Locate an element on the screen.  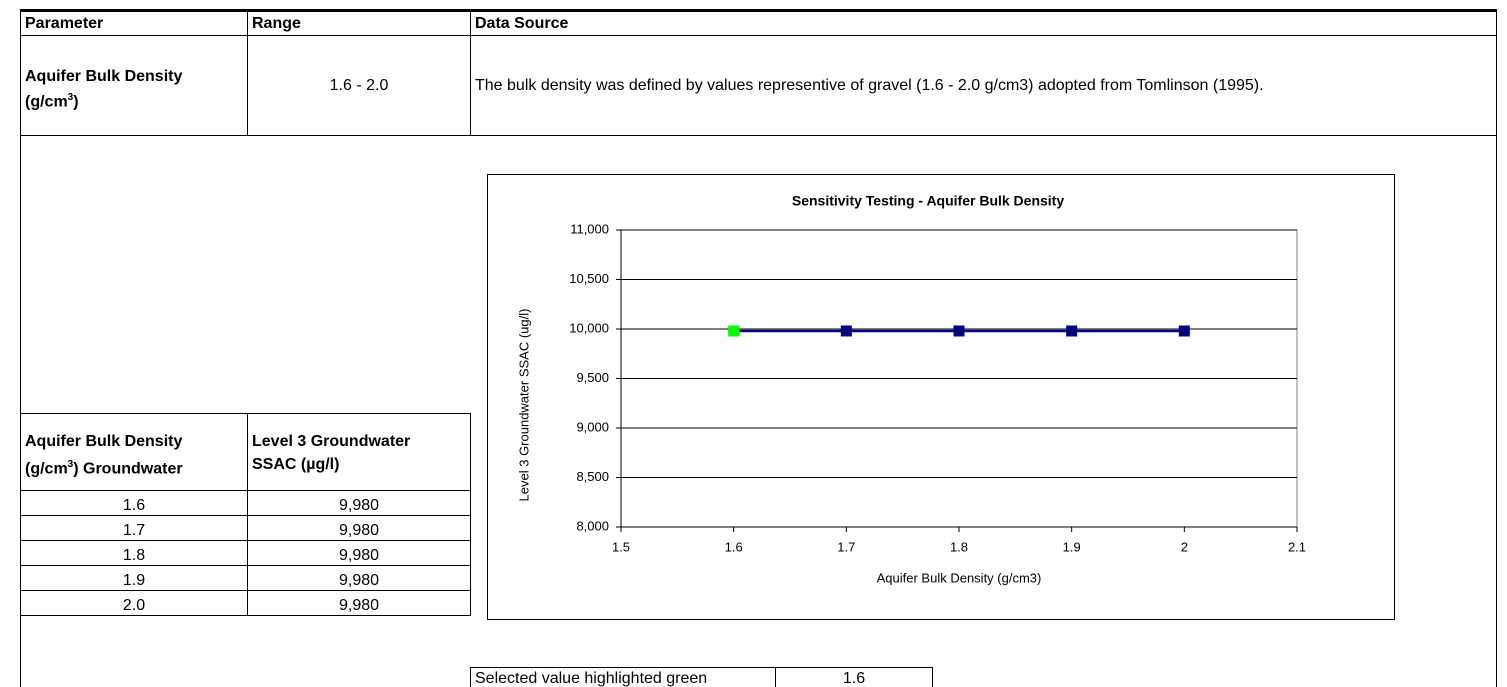
col-title: Aquifer Bulk Density is located at coordinates (104, 441).